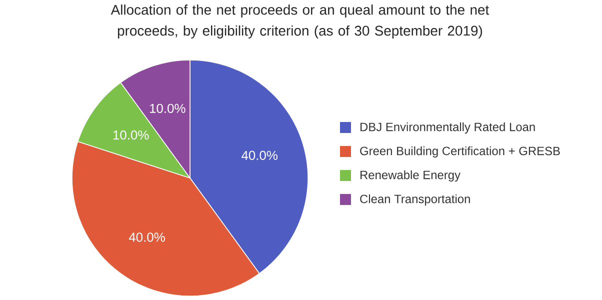  What do you see at coordinates (415, 200) in the screenshot?
I see `legend-label: Clean Transportation` at bounding box center [415, 200].